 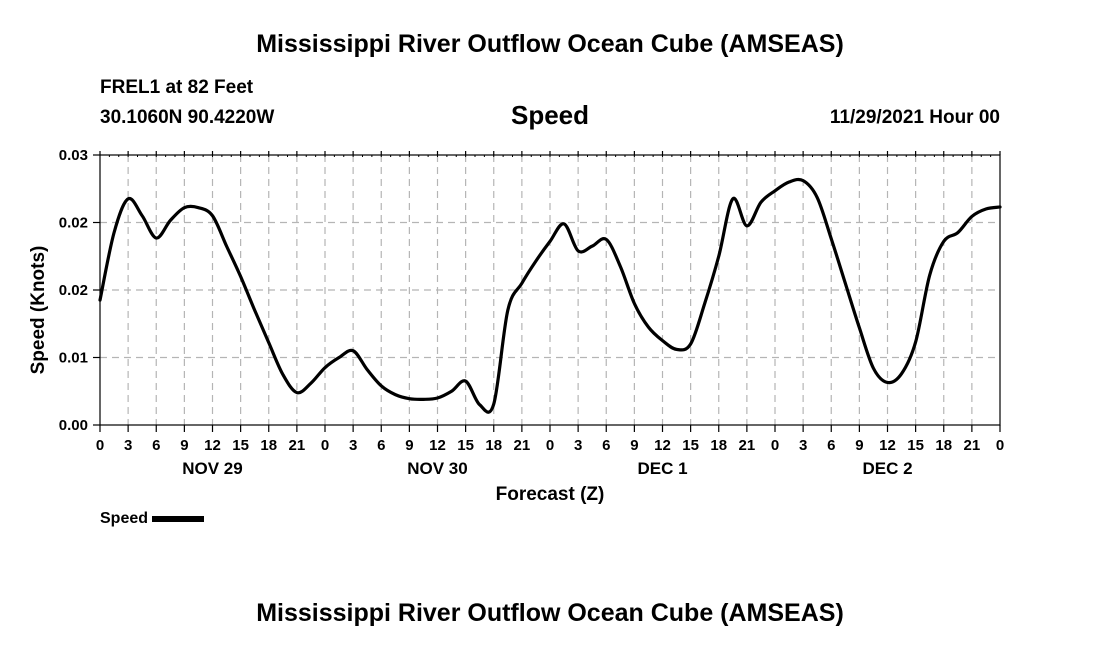 I want to click on x-axis-label: Forecast (Z), so click(x=550, y=494).